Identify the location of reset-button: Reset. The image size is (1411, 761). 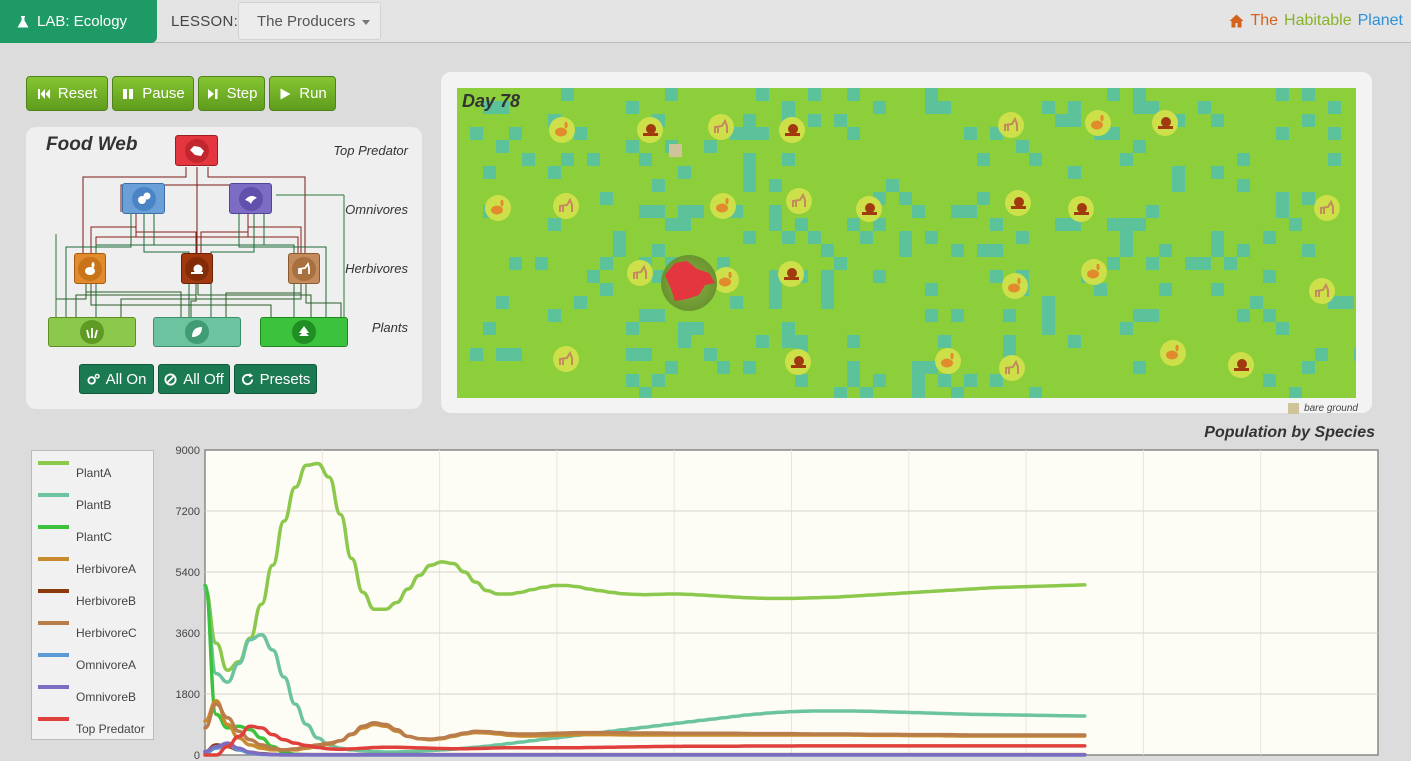
(67, 93).